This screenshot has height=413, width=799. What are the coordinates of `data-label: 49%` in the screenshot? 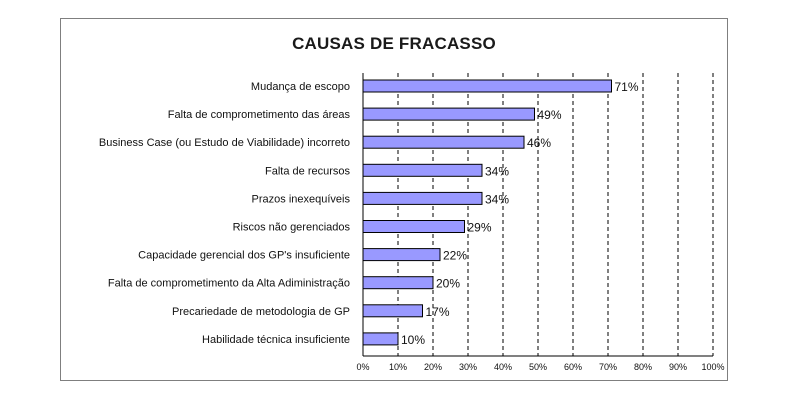 It's located at (550, 115).